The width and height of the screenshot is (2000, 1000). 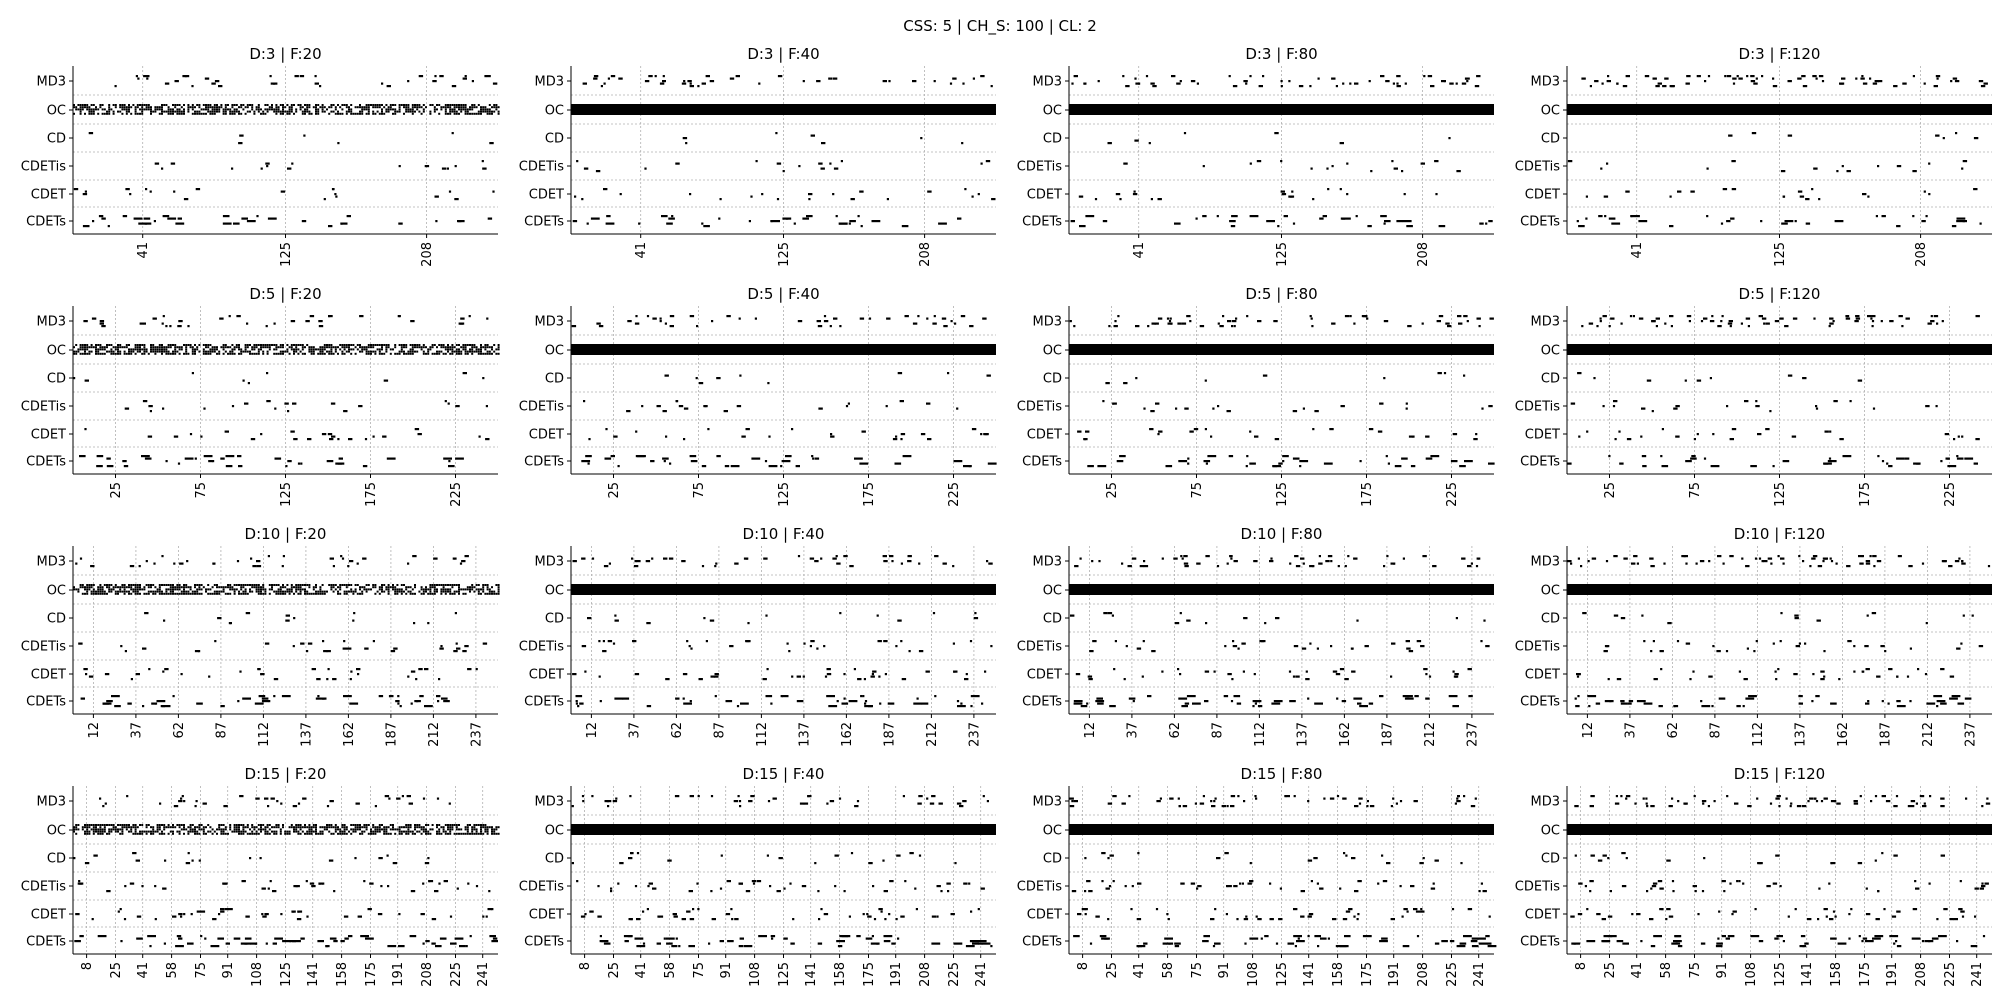 I want to click on x-tick-label: 62, so click(x=677, y=730).